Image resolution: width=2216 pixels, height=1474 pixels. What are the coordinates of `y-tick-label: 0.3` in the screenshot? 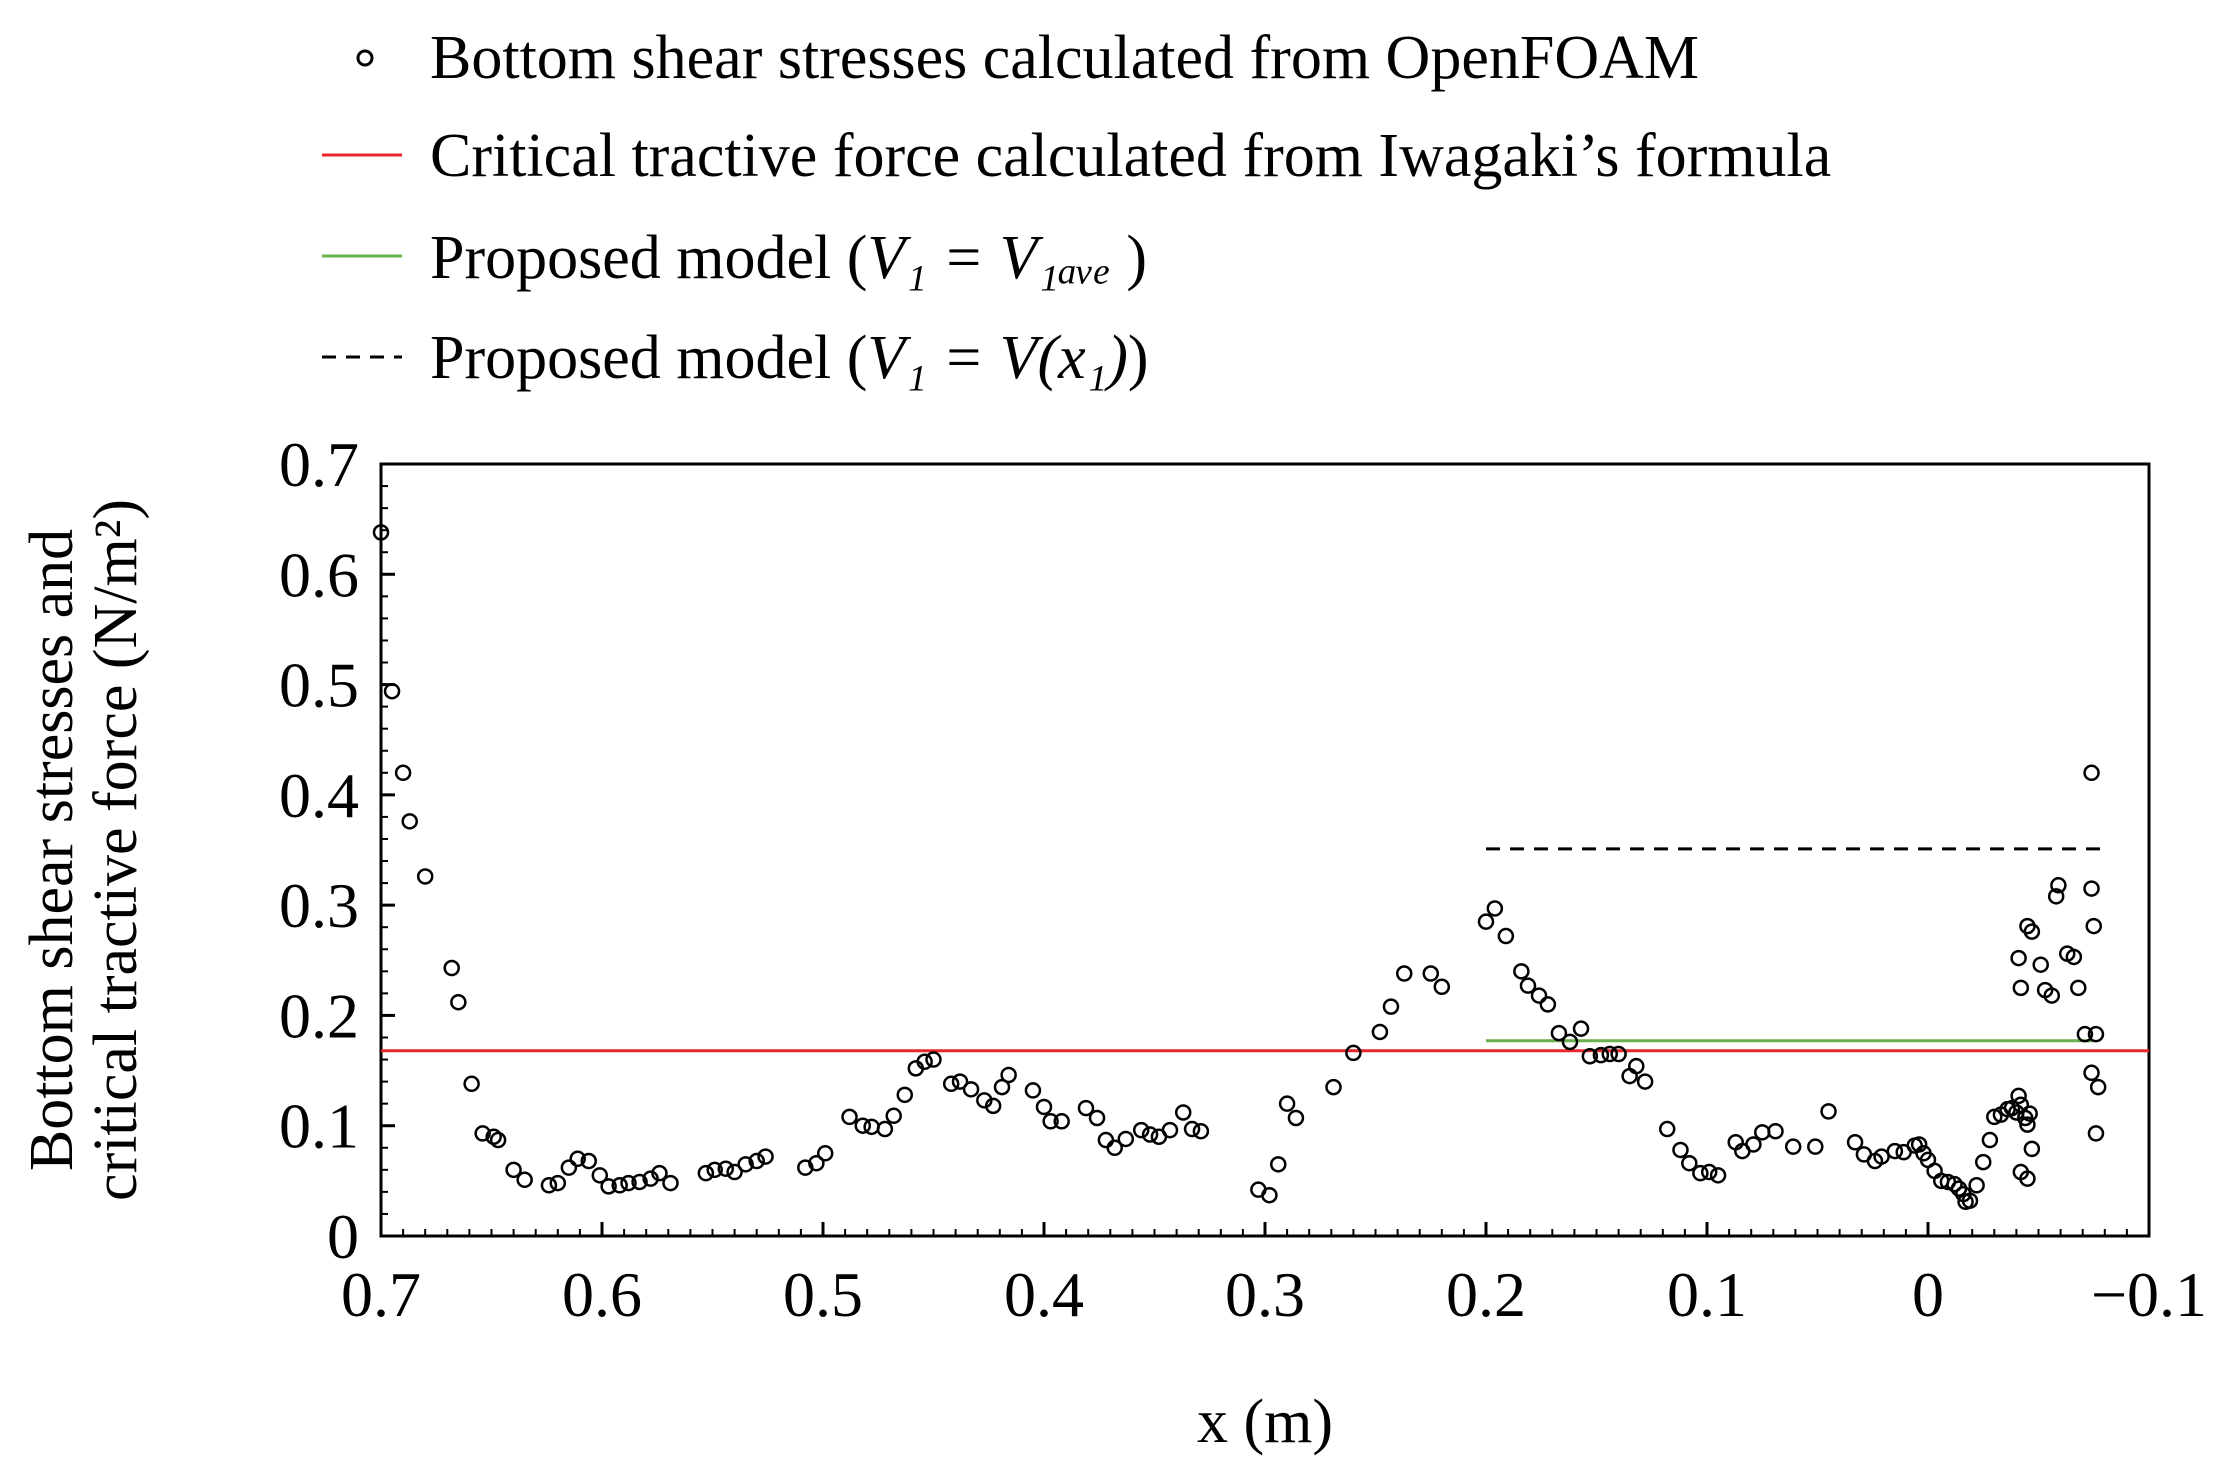 It's located at (319, 905).